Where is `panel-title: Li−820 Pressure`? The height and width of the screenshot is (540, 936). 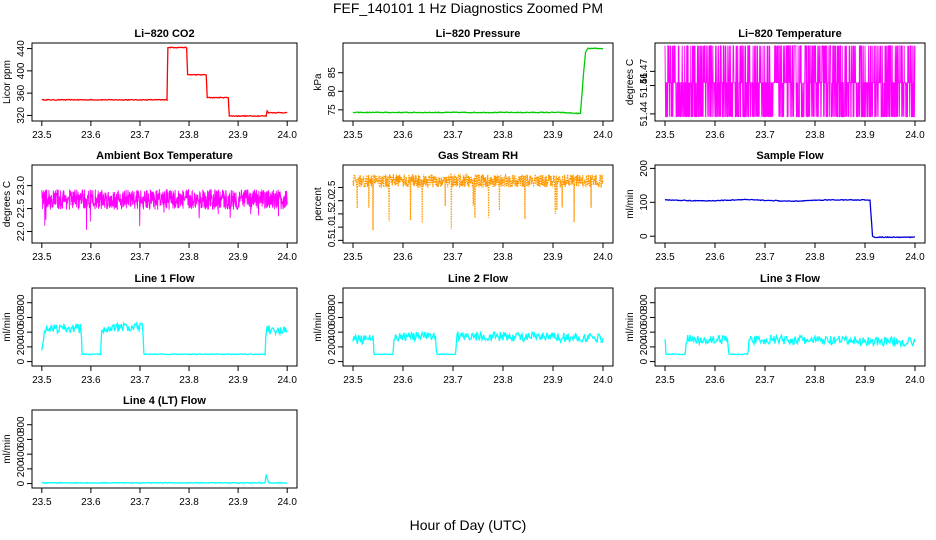
panel-title: Li−820 Pressure is located at coordinates (478, 34).